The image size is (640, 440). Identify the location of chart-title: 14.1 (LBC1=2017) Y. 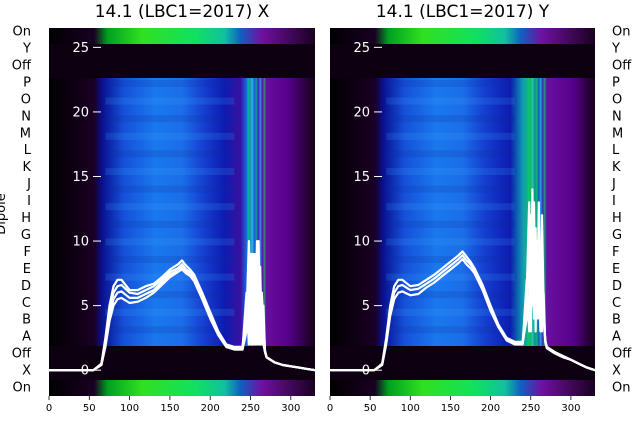
(463, 12).